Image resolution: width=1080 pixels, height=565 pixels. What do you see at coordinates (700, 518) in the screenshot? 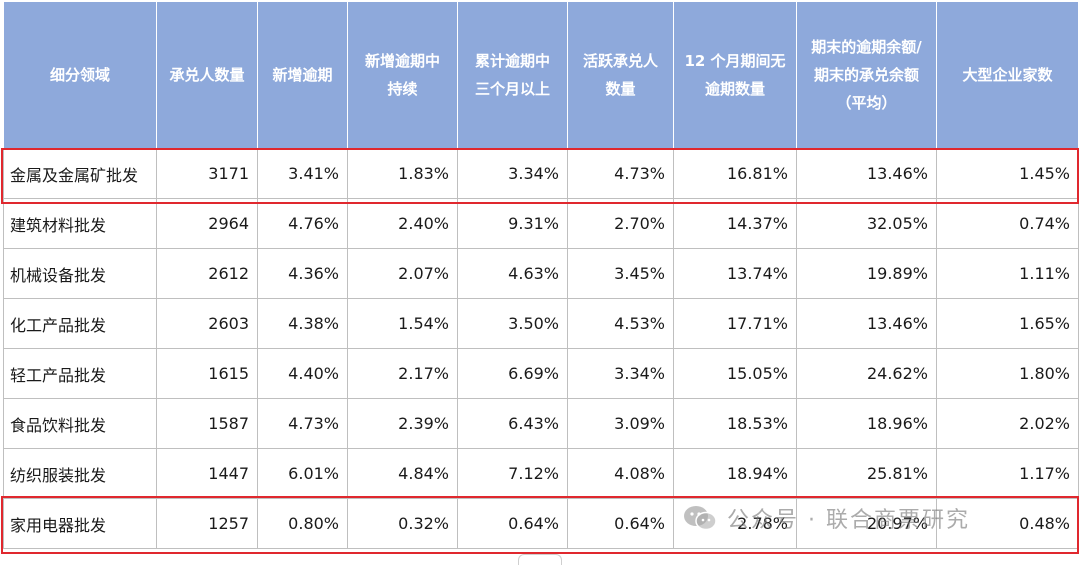
I see `wechat-icon` at bounding box center [700, 518].